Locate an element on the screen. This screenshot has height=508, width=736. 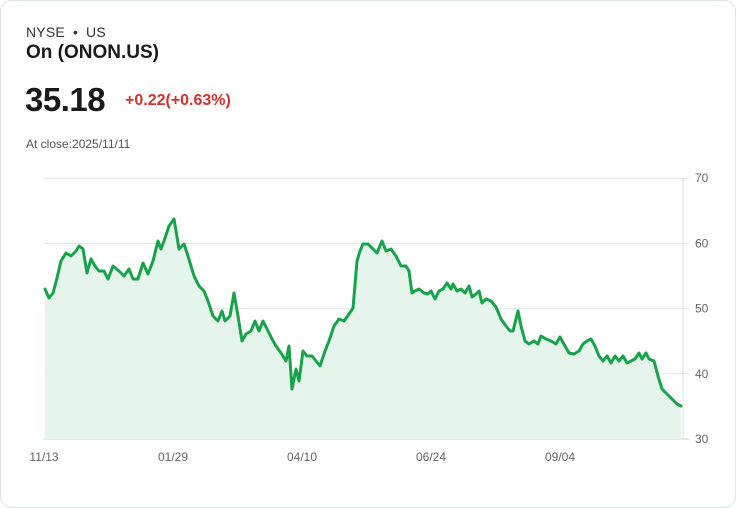
y-tick-label: 30 is located at coordinates (702, 439).